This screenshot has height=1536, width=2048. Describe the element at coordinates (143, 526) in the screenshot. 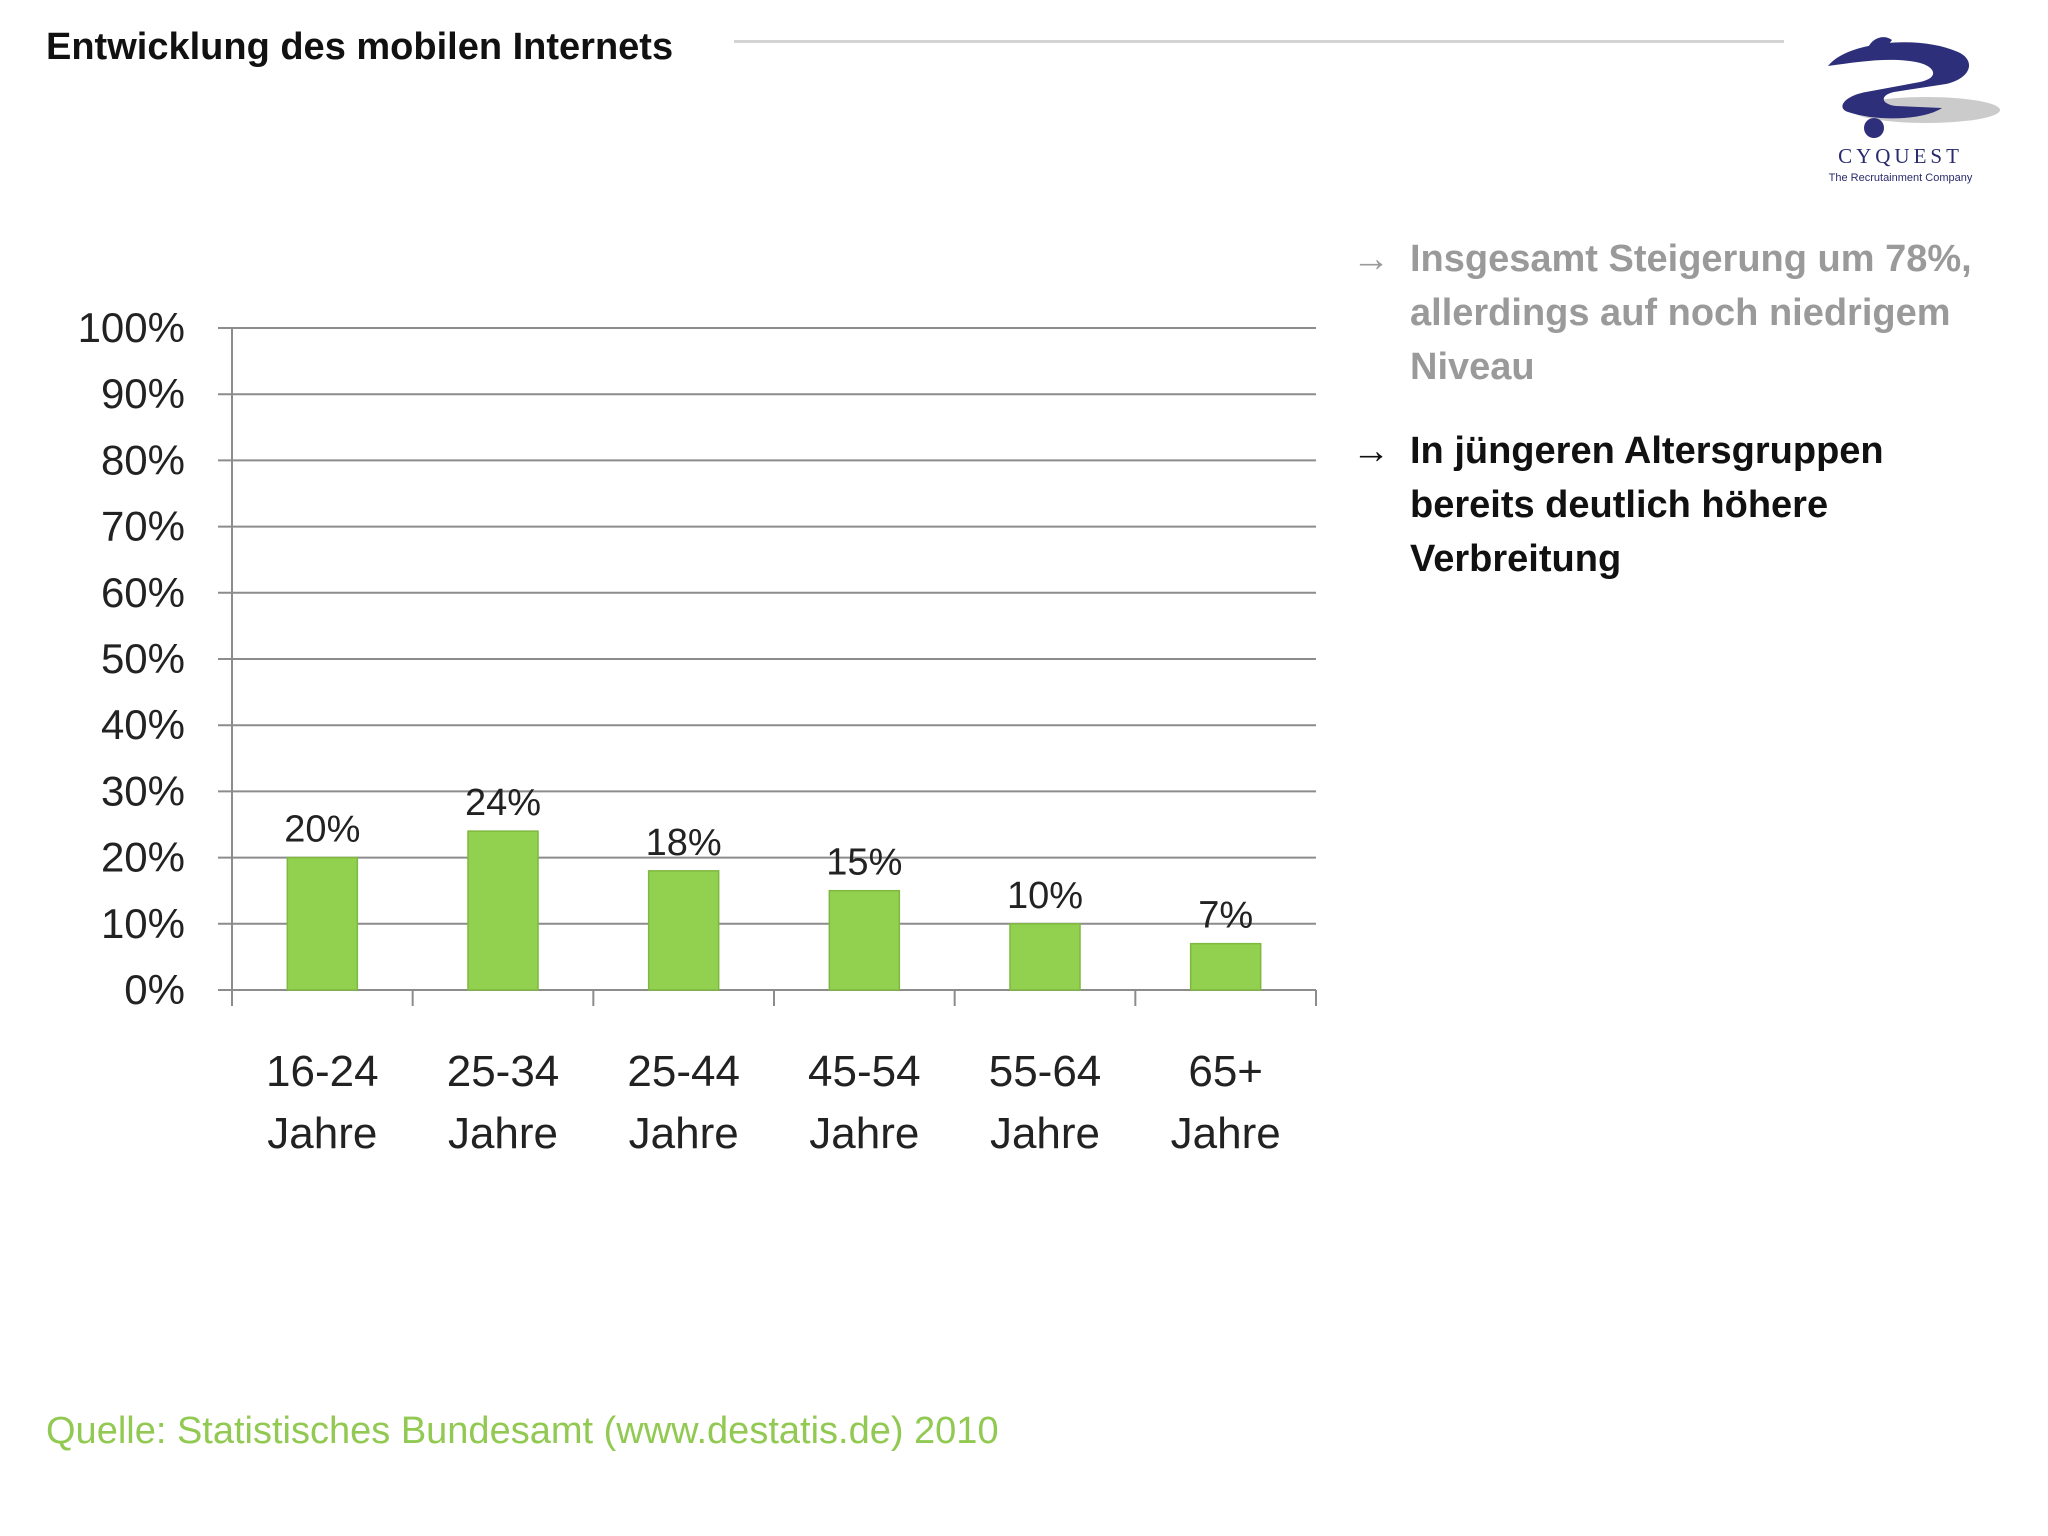

I see `y-tick-label: 70%` at that location.